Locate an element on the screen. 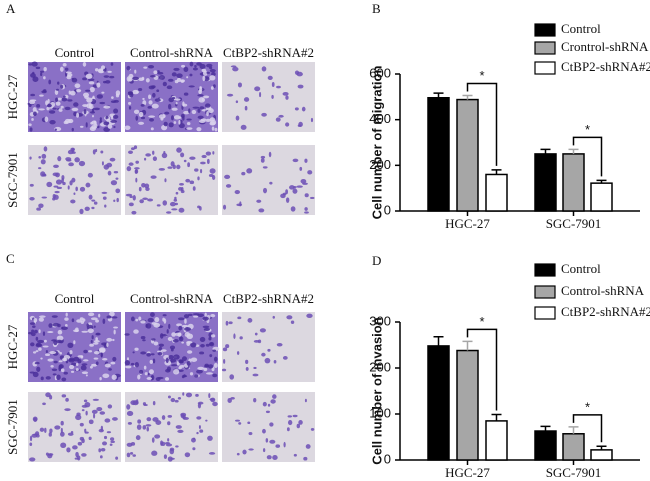 The height and width of the screenshot is (481, 650). column-label: Control-shRNA is located at coordinates (172, 52).